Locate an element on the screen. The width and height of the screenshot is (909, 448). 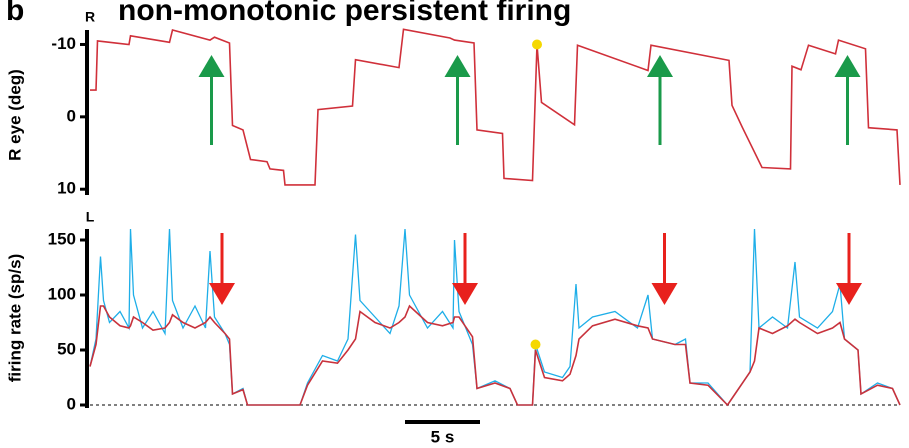
bottom-side-label: L is located at coordinates (90, 217).